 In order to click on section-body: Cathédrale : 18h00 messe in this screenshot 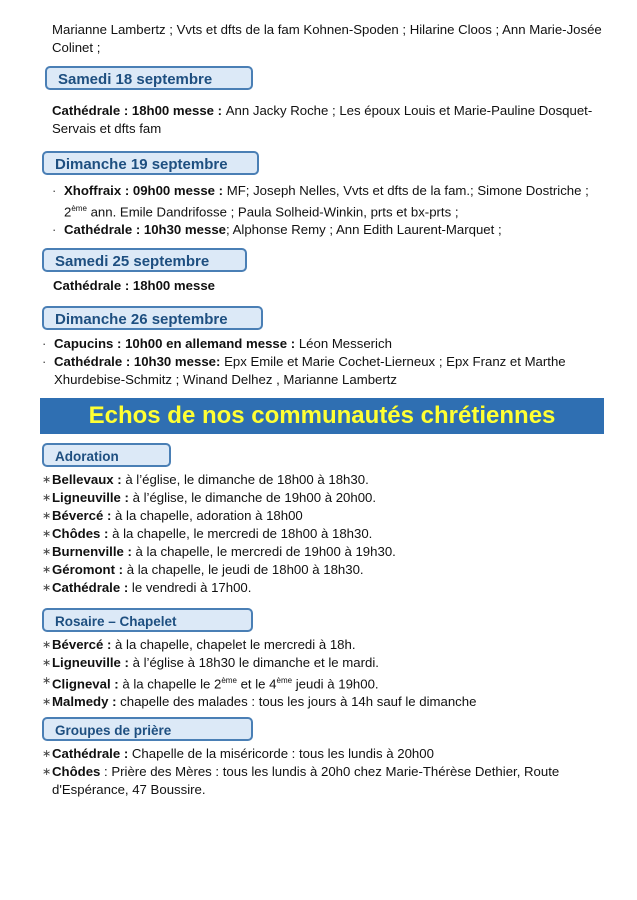, I will do `click(333, 286)`.